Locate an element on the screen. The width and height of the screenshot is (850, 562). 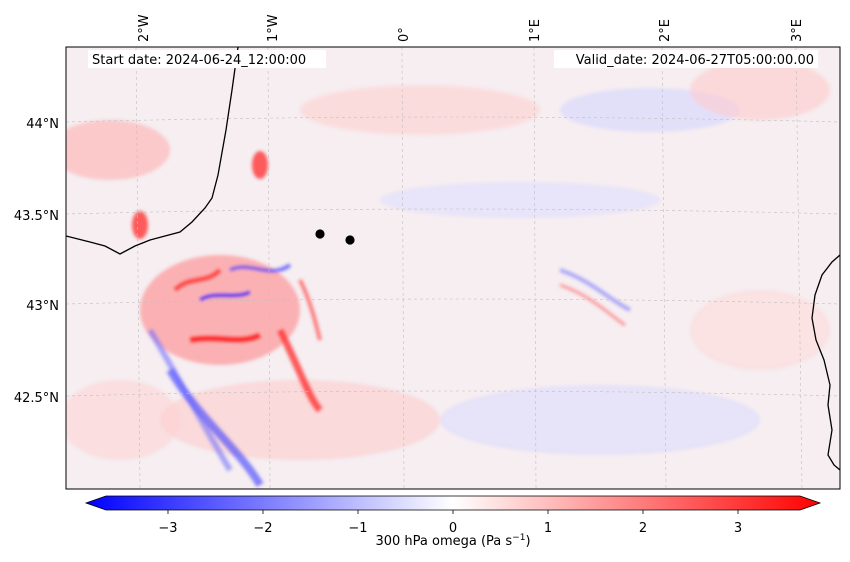
colorbar-tick-neg2: −2 is located at coordinates (262, 528).